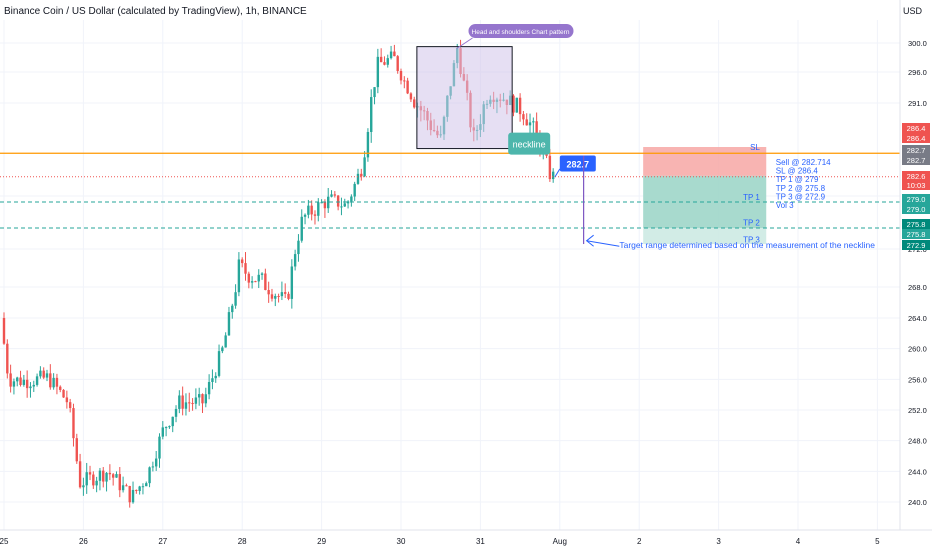 Image resolution: width=932 pixels, height=550 pixels. What do you see at coordinates (785, 205) in the screenshot?
I see `position-info-line: Vol 3` at bounding box center [785, 205].